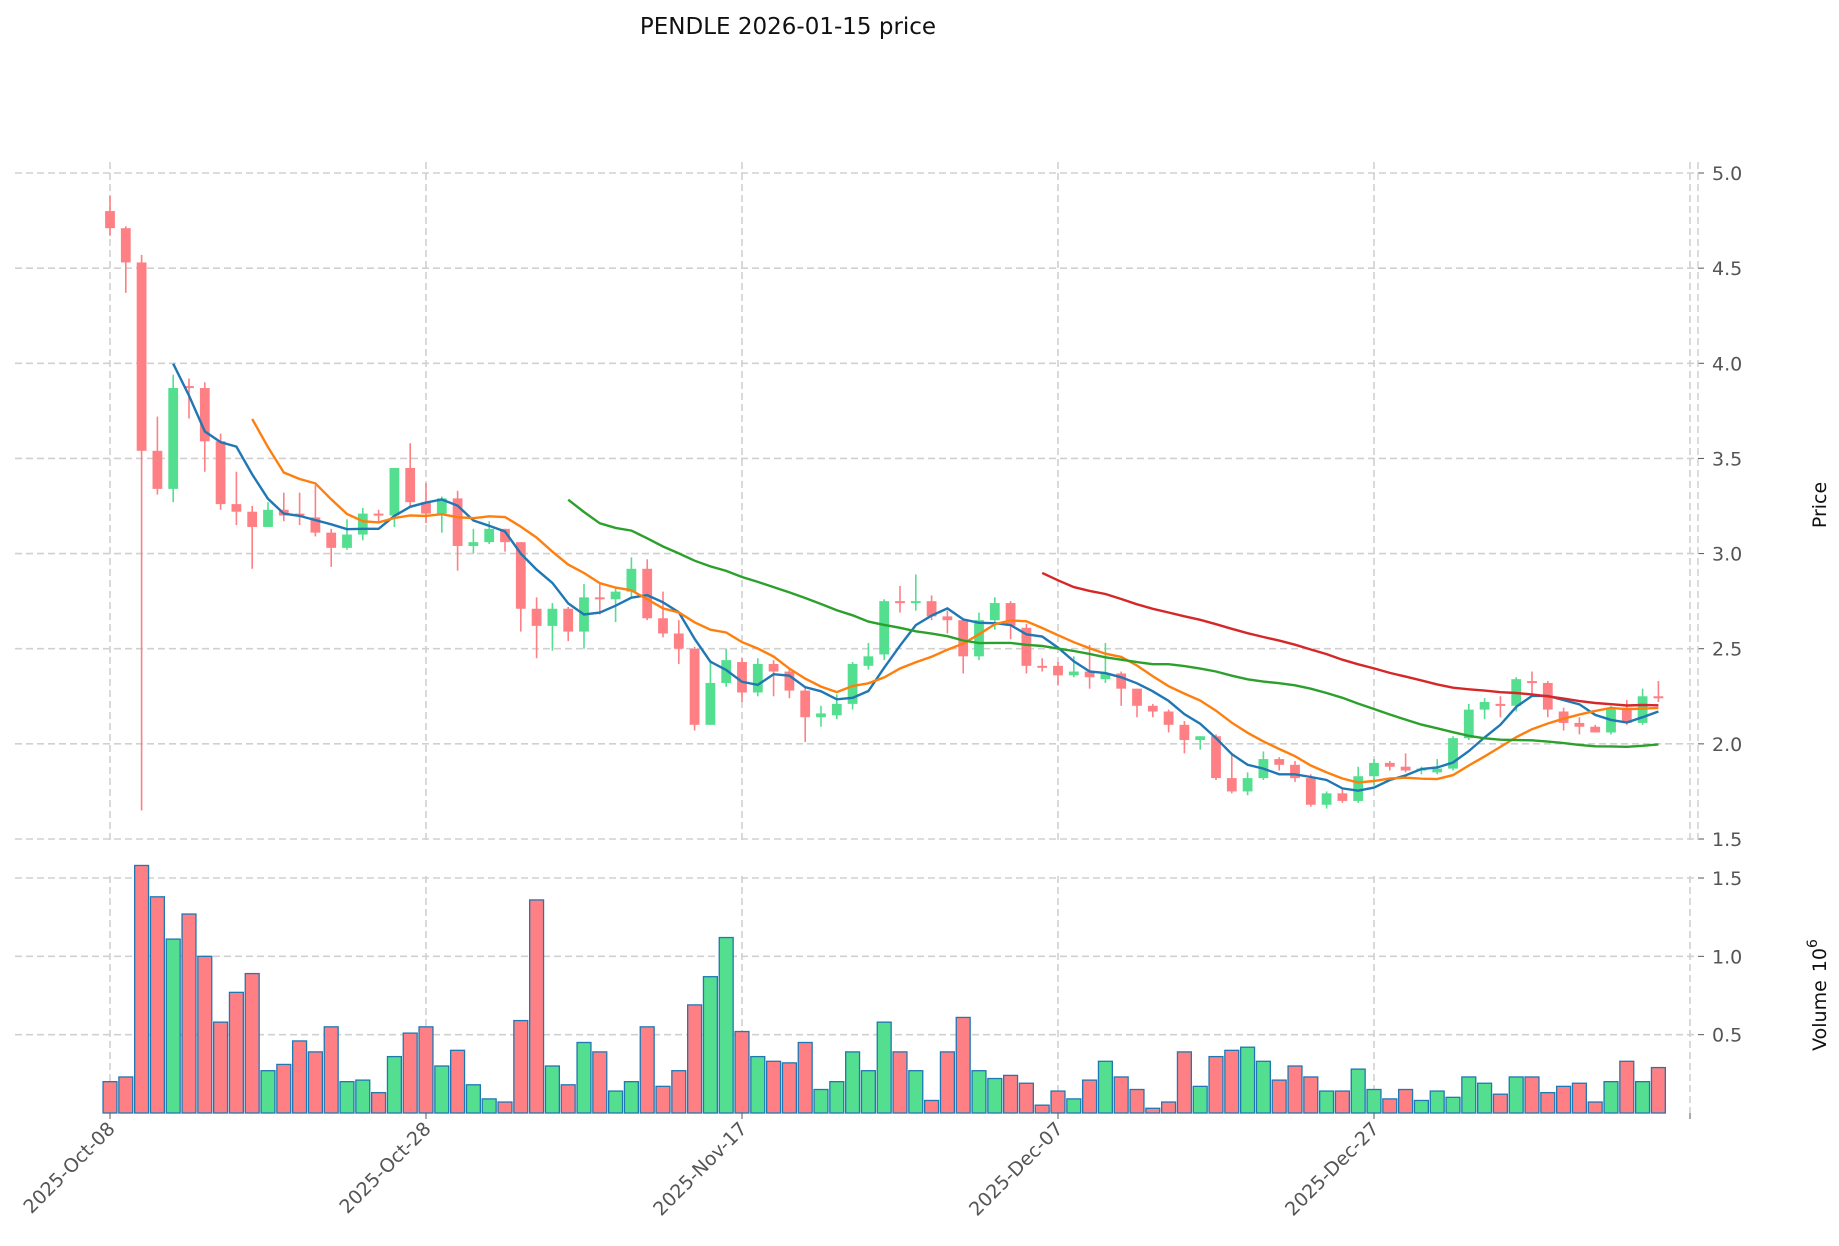  I want to click on price-tick-label: 4.5, so click(1727, 269).